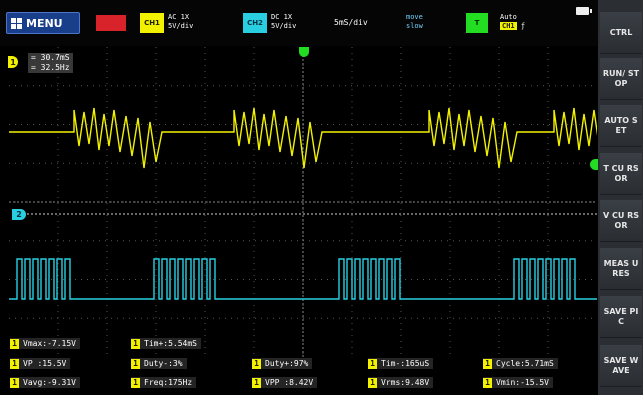 The width and height of the screenshot is (643, 395). I want to click on cursor-readout: = 30.7mS = 32.5Hz, so click(50, 63).